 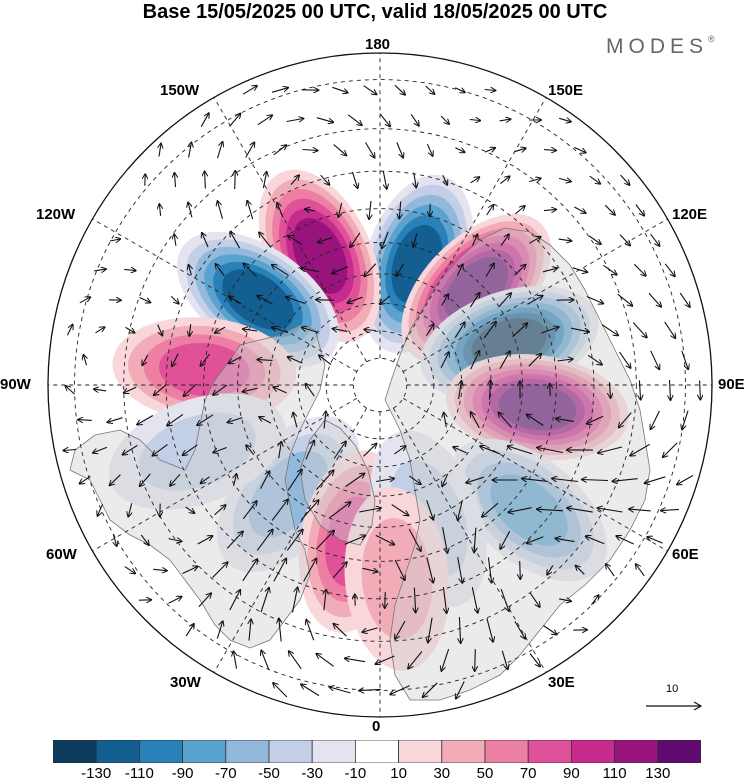 I want to click on lon-label-90w: 90W, so click(x=15, y=384).